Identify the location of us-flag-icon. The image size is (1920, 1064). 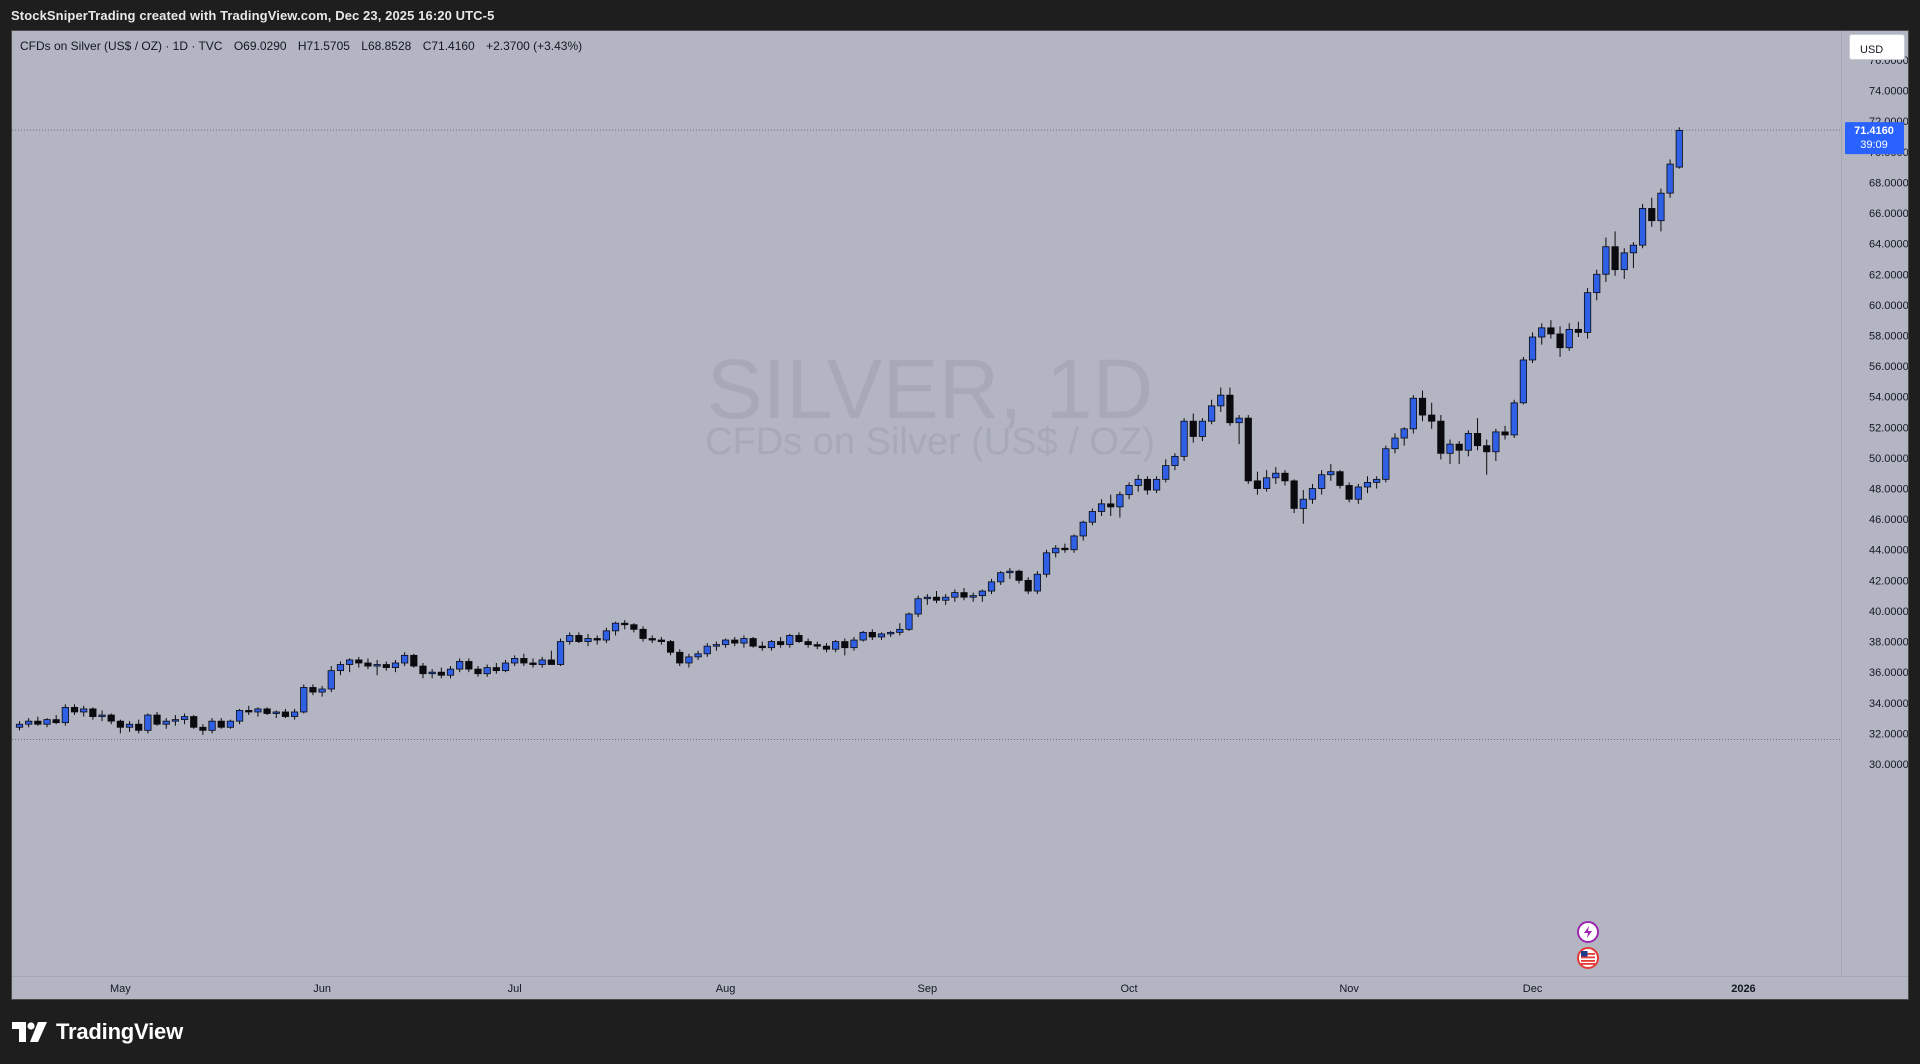
(1588, 958).